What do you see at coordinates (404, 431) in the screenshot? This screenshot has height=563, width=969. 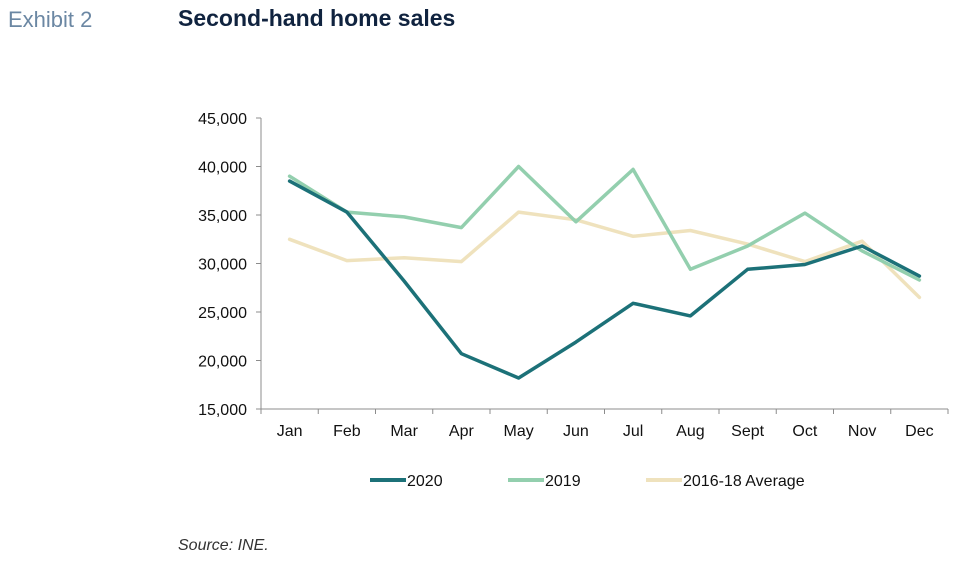 I see `x-tick-label: Mar` at bounding box center [404, 431].